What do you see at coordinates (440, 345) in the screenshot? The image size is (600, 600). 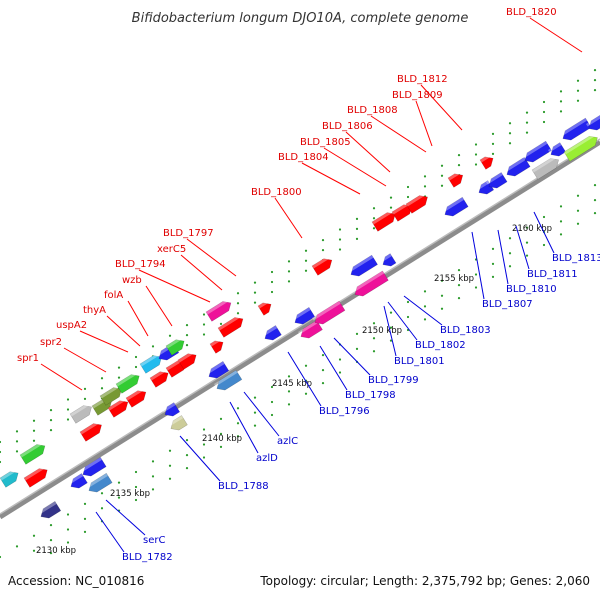 I see `gene-label-reverse: BLD_1802` at bounding box center [440, 345].